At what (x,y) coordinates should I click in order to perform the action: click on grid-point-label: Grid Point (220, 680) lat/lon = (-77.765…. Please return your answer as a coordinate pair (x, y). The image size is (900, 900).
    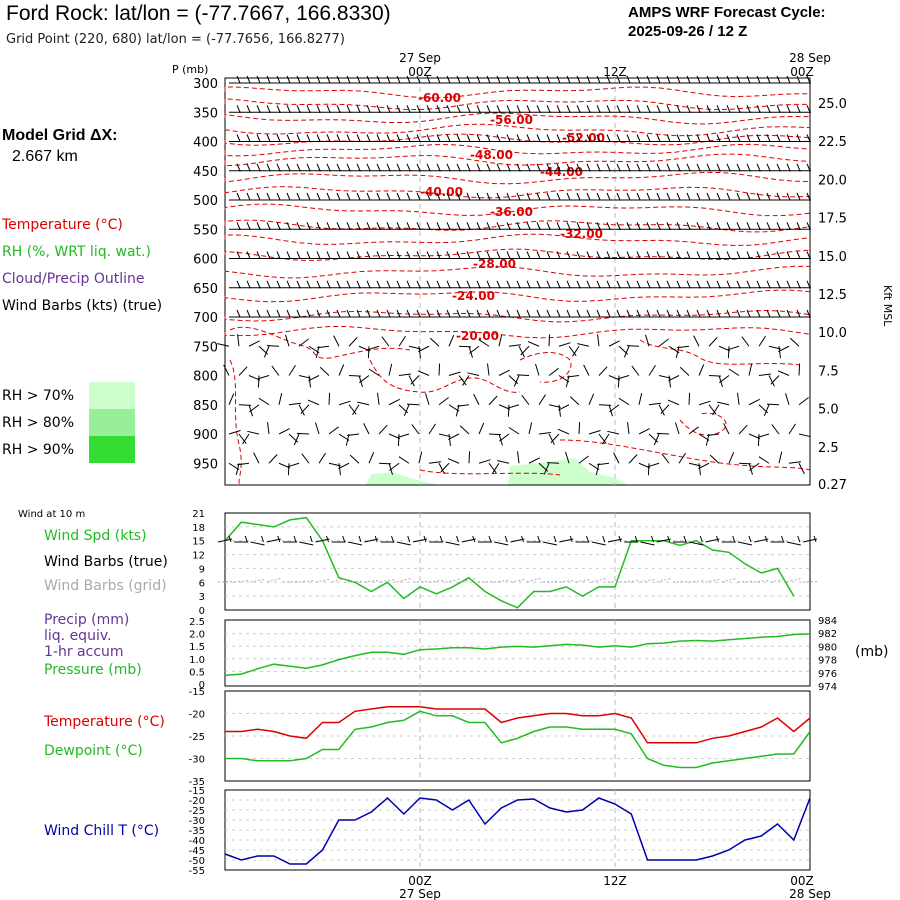
    Looking at the image, I should click on (175, 39).